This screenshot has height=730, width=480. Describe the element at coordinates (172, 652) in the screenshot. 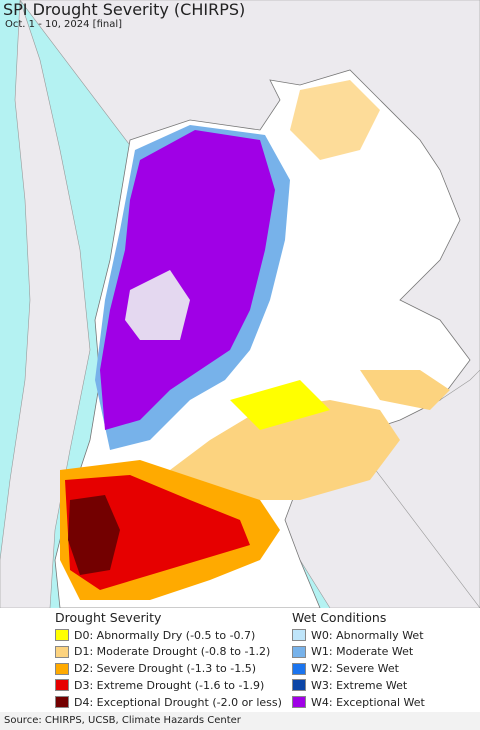

I see `legend-label: D1: Moderate Drought (-0.8 to -1.2)` at that location.